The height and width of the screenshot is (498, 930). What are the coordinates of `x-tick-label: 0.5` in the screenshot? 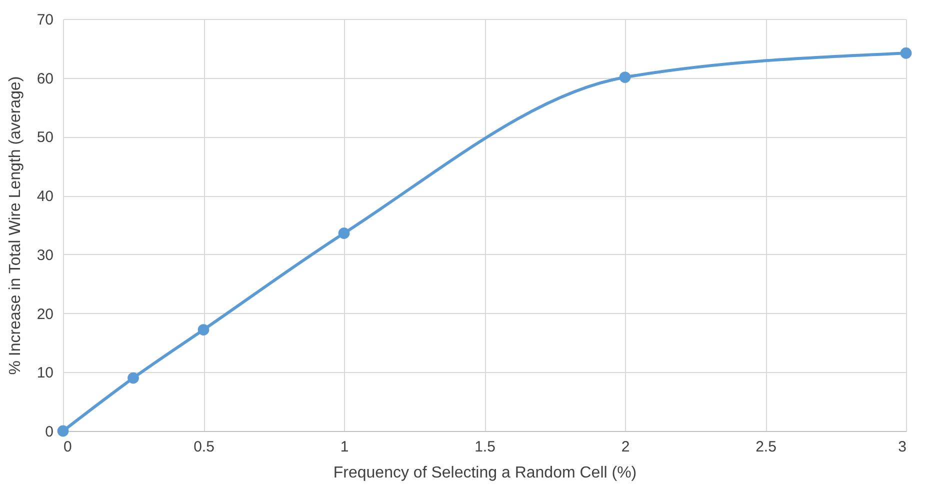 It's located at (204, 447).